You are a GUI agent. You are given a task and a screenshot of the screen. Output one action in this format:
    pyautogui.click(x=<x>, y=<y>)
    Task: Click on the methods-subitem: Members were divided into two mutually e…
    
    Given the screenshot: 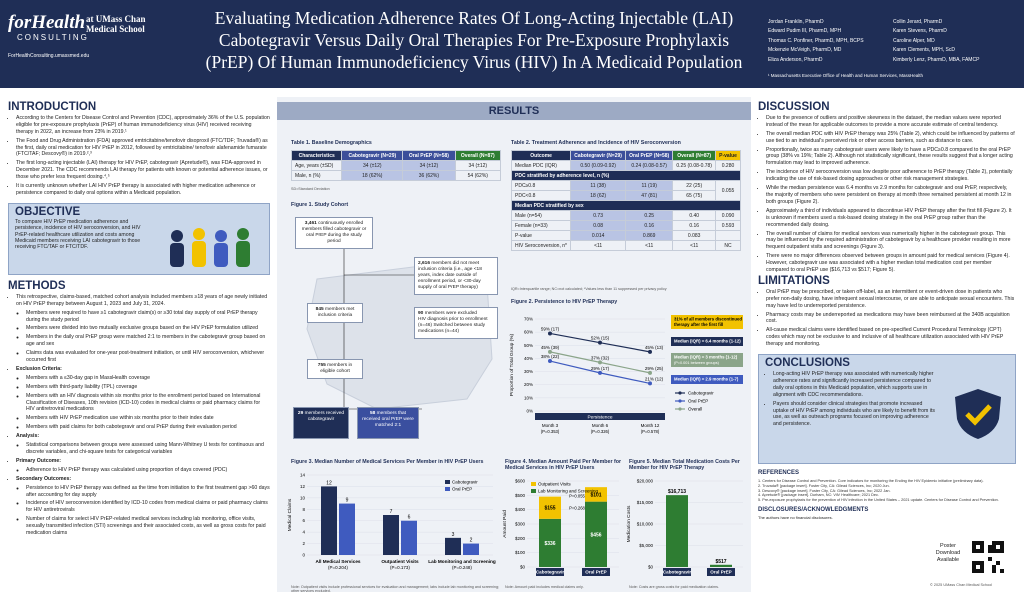 What is the action you would take?
    pyautogui.click(x=148, y=328)
    